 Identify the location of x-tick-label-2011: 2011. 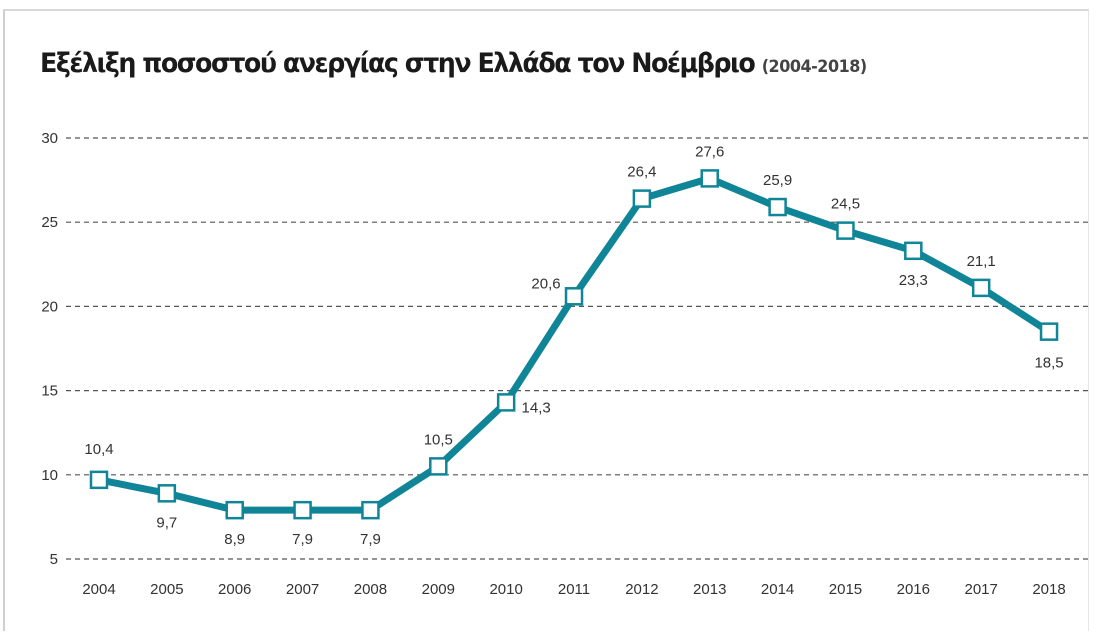
(574, 589).